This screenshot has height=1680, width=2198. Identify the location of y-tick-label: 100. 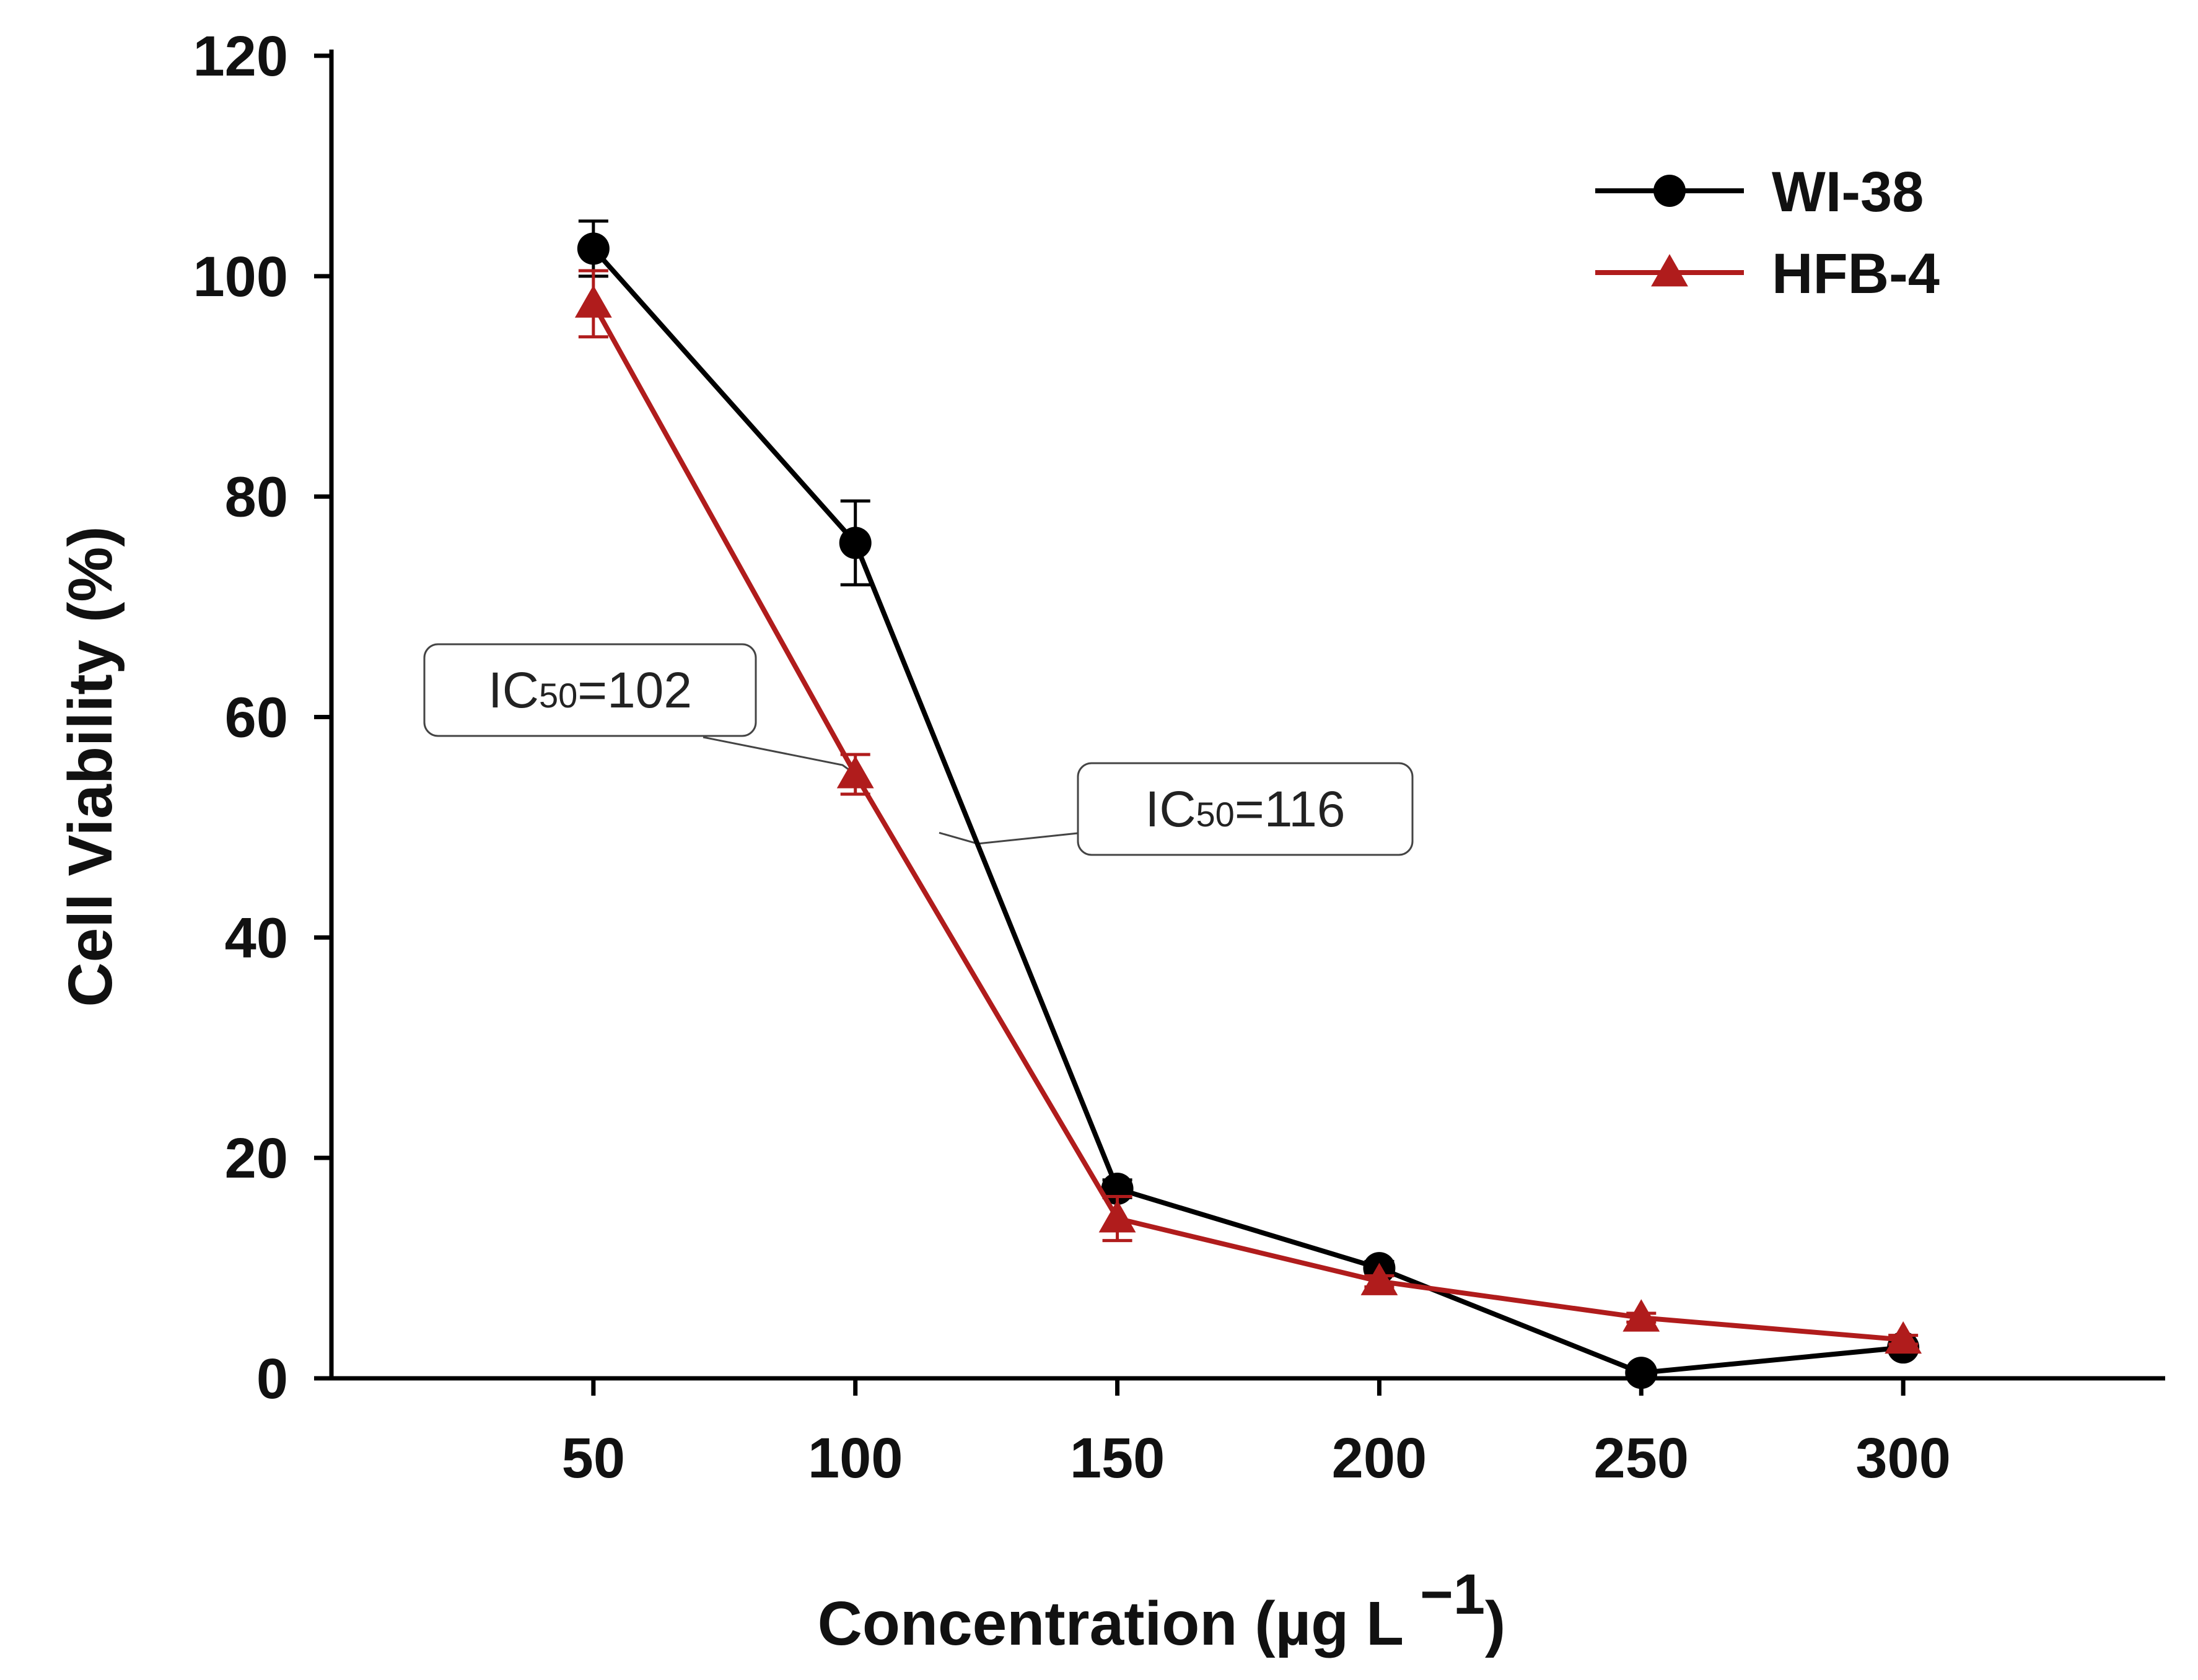
(241, 276).